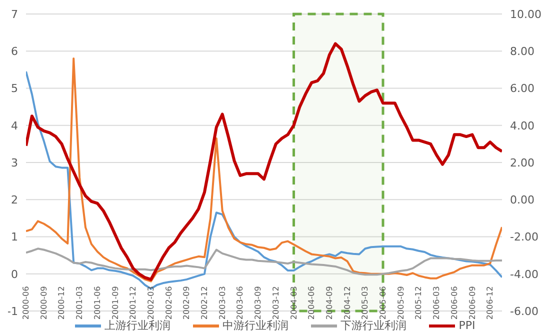 The width and height of the screenshot is (554, 336). Describe the element at coordinates (258, 303) in the screenshot. I see `x-tick-label: 2003-09` at that location.